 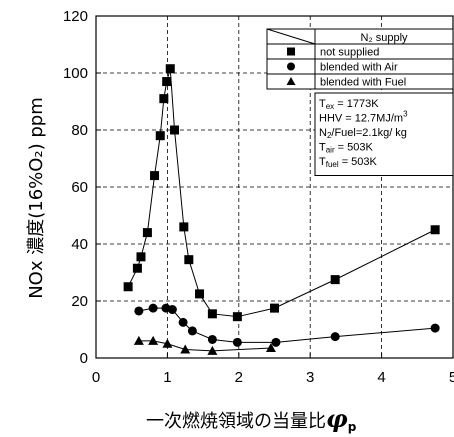 What do you see at coordinates (361, 119) in the screenshot?
I see `condition-lead: HHV = 12.7MJ/m` at bounding box center [361, 119].